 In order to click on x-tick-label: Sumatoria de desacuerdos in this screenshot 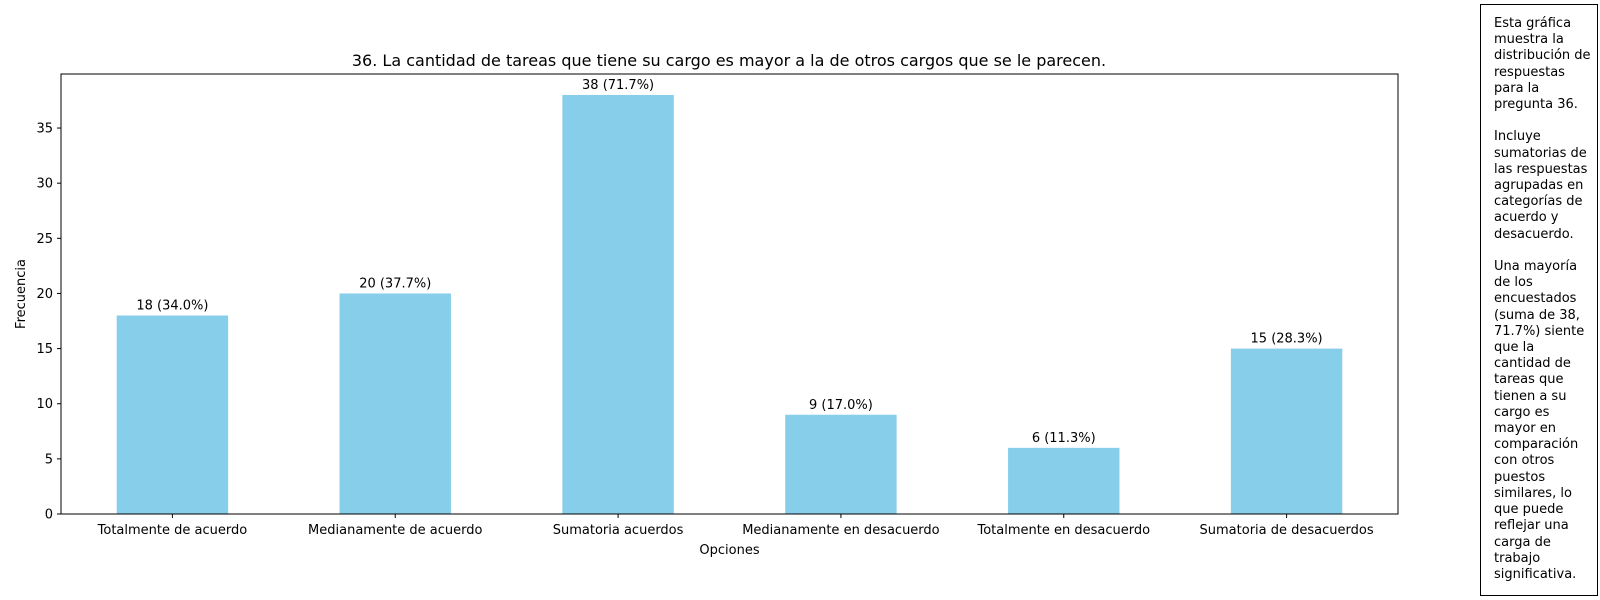, I will do `click(1287, 530)`.